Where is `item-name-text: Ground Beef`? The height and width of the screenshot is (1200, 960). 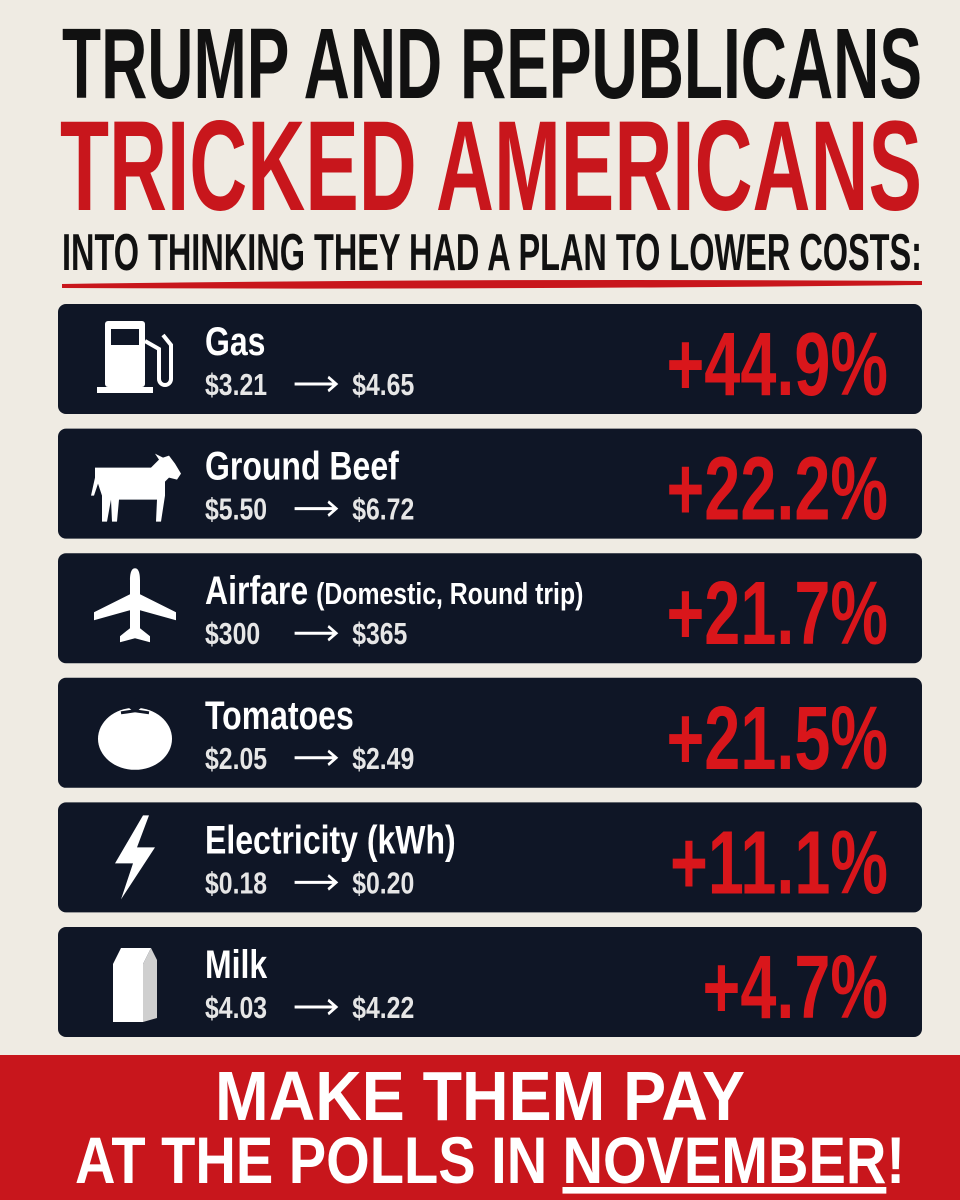
item-name-text: Ground Beef is located at coordinates (302, 465).